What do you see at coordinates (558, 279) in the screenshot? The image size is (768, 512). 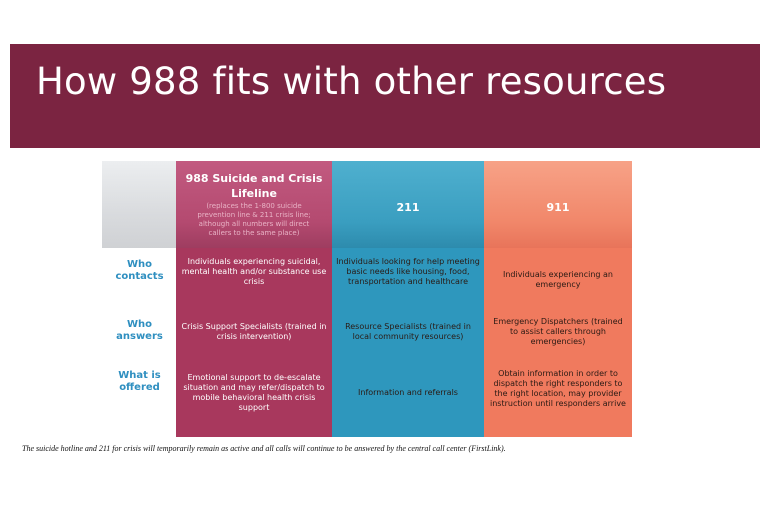 I see `cell-911-who-contacts: Individuals experiencing an emergency` at bounding box center [558, 279].